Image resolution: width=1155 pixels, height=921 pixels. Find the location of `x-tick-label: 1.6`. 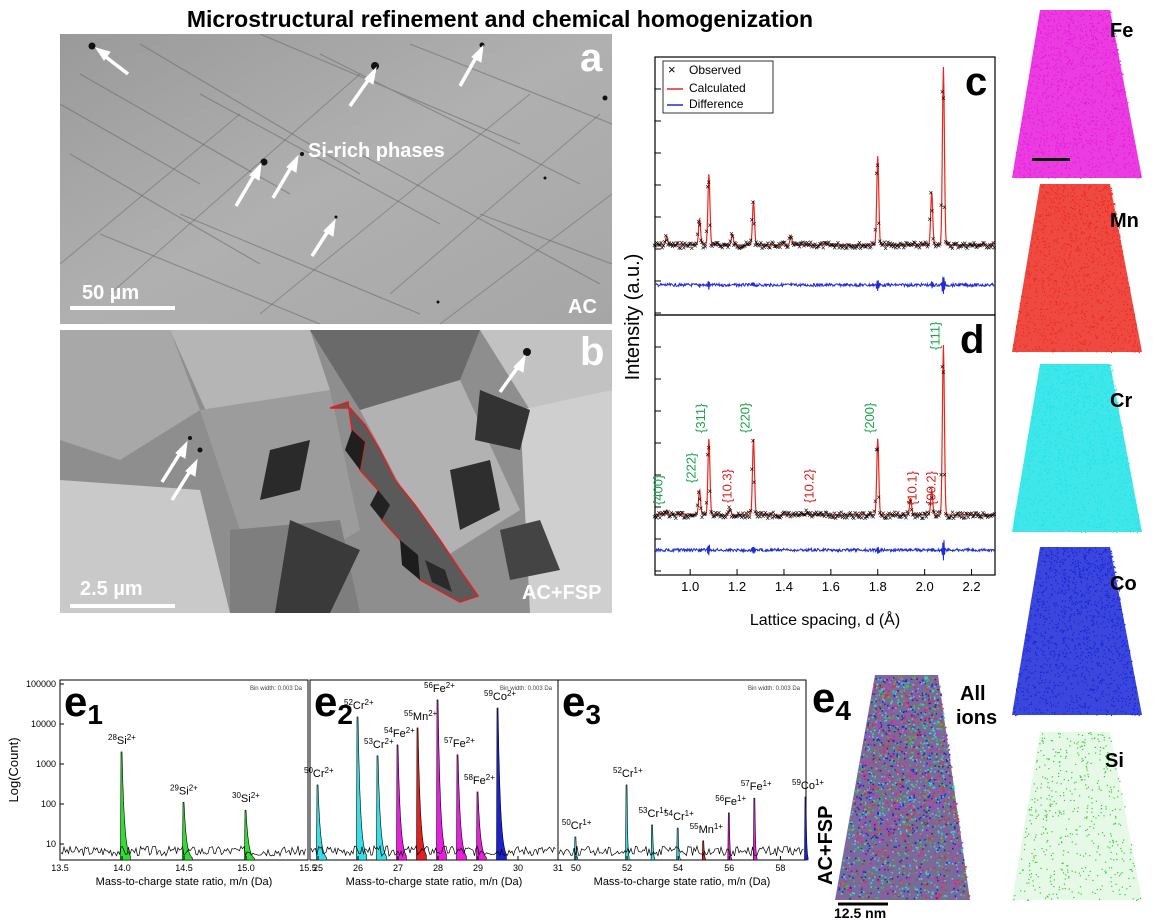

x-tick-label: 1.6 is located at coordinates (831, 586).